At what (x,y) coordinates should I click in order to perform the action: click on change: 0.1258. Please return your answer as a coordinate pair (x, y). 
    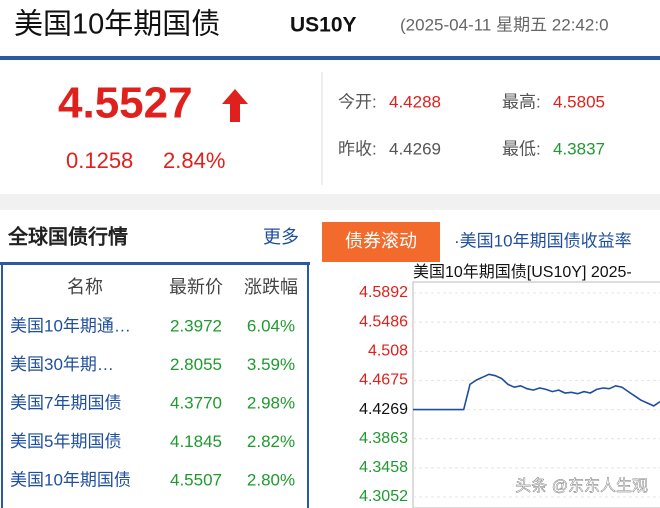
    Looking at the image, I should click on (99, 160).